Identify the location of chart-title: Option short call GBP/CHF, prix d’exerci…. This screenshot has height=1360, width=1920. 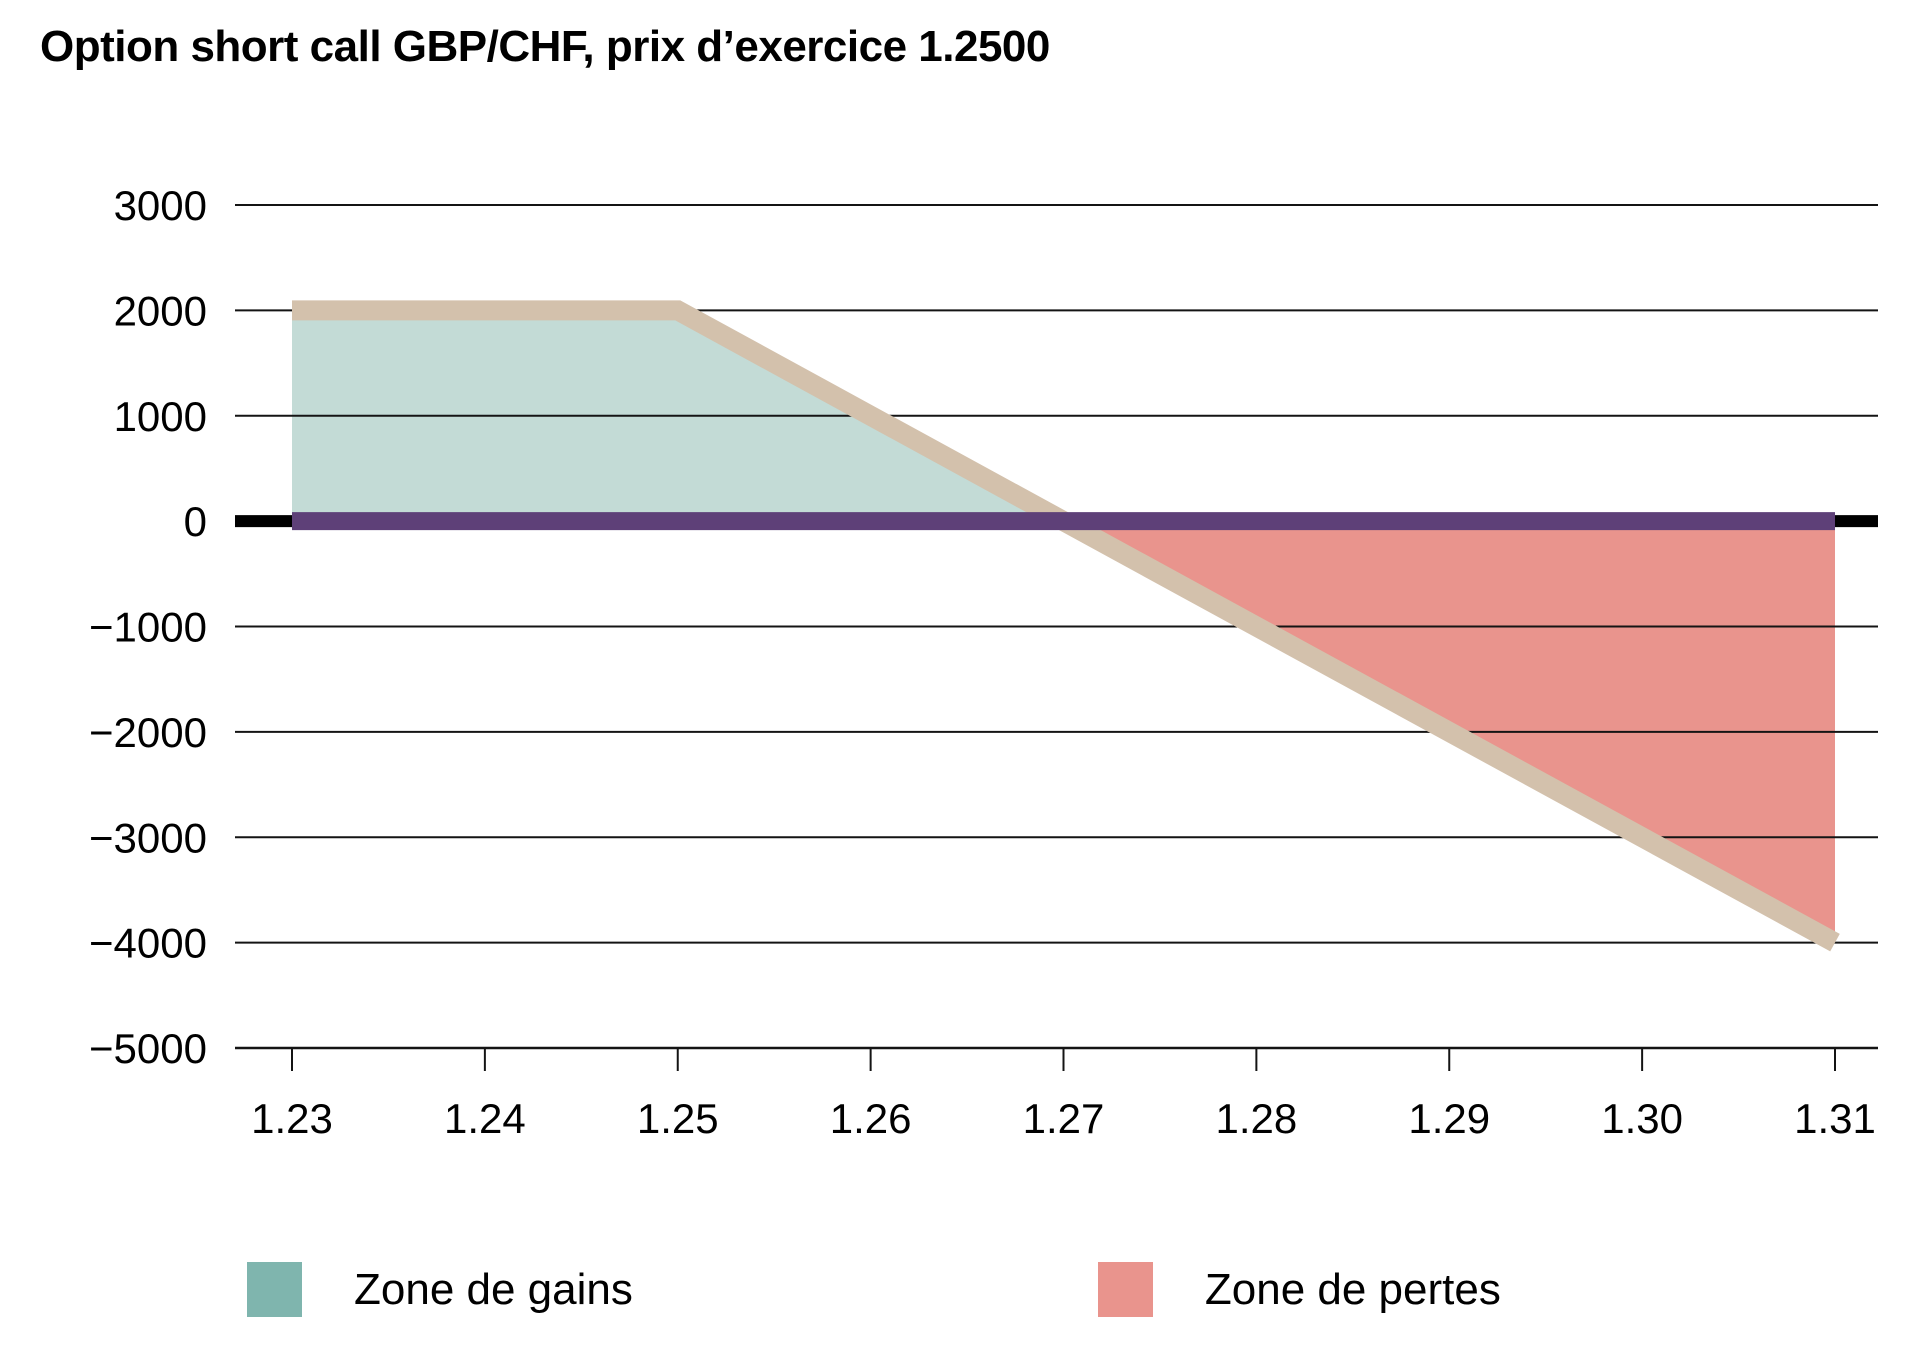
(545, 46).